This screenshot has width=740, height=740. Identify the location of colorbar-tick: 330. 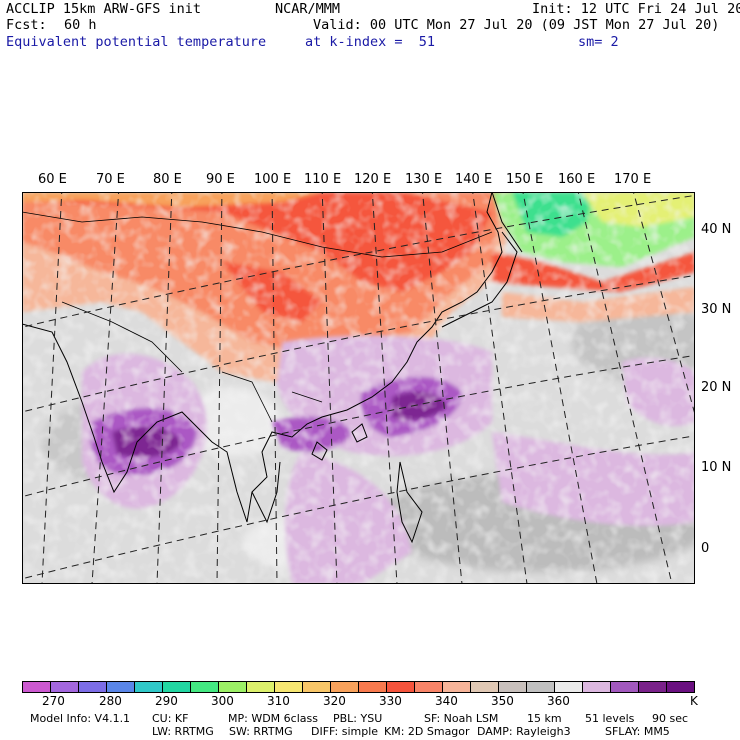
(390, 701).